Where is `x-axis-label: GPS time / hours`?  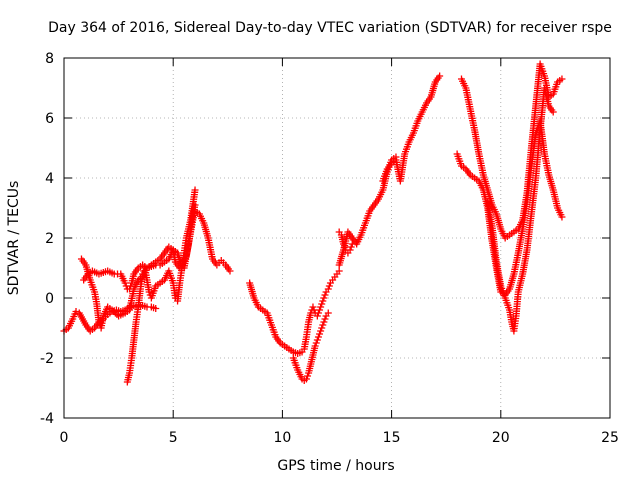 x-axis-label: GPS time / hours is located at coordinates (335, 466).